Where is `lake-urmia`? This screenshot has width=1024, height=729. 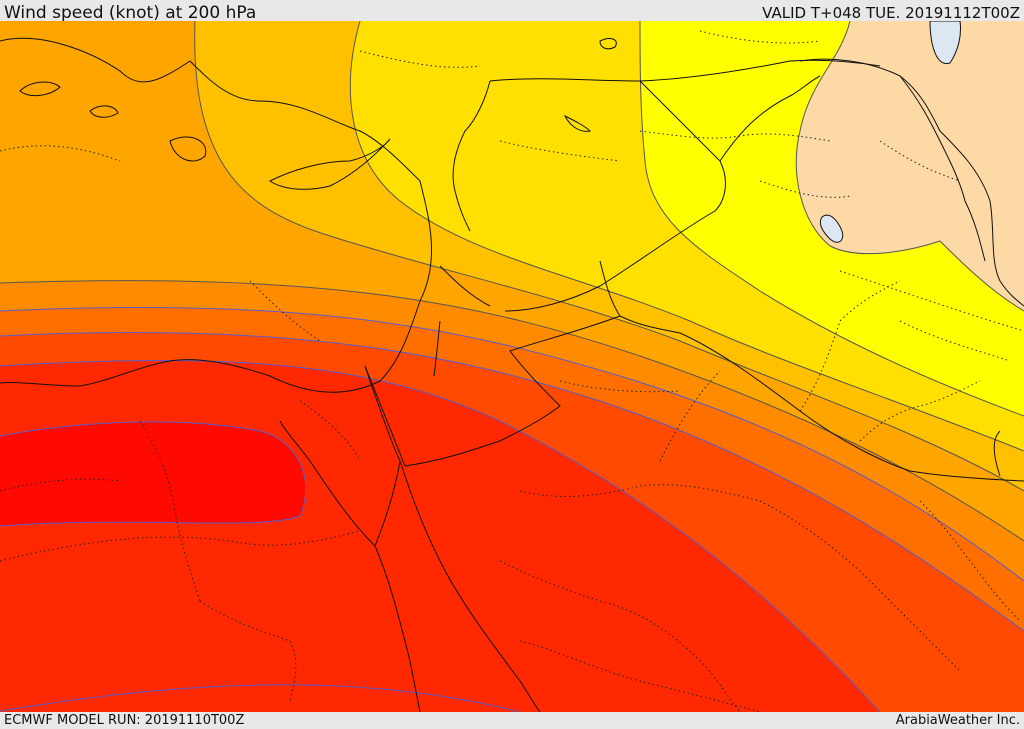
lake-urmia is located at coordinates (831, 228).